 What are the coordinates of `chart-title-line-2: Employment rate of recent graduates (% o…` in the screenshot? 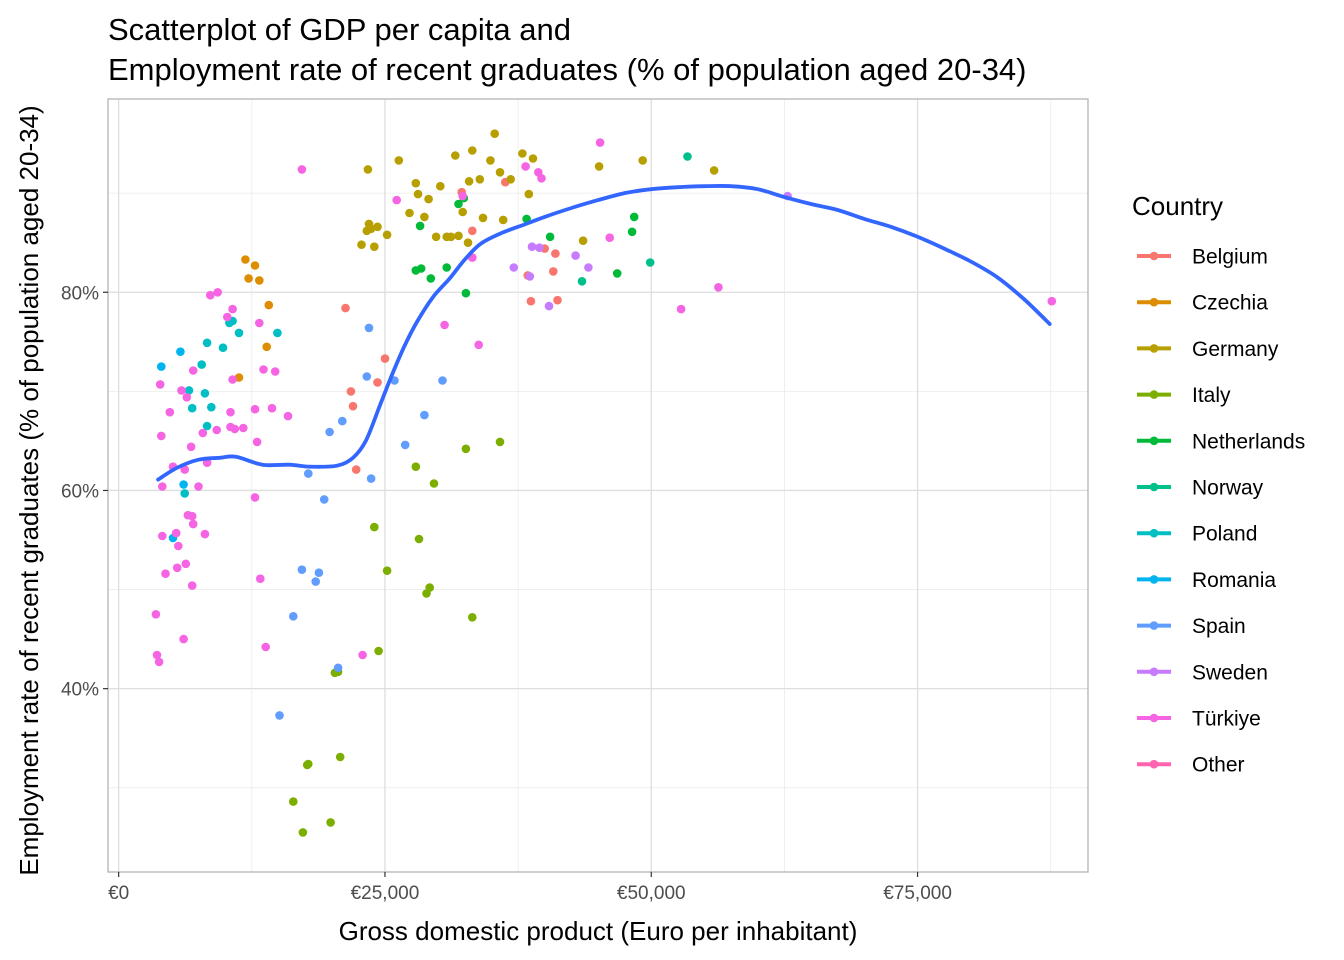 It's located at (567, 69).